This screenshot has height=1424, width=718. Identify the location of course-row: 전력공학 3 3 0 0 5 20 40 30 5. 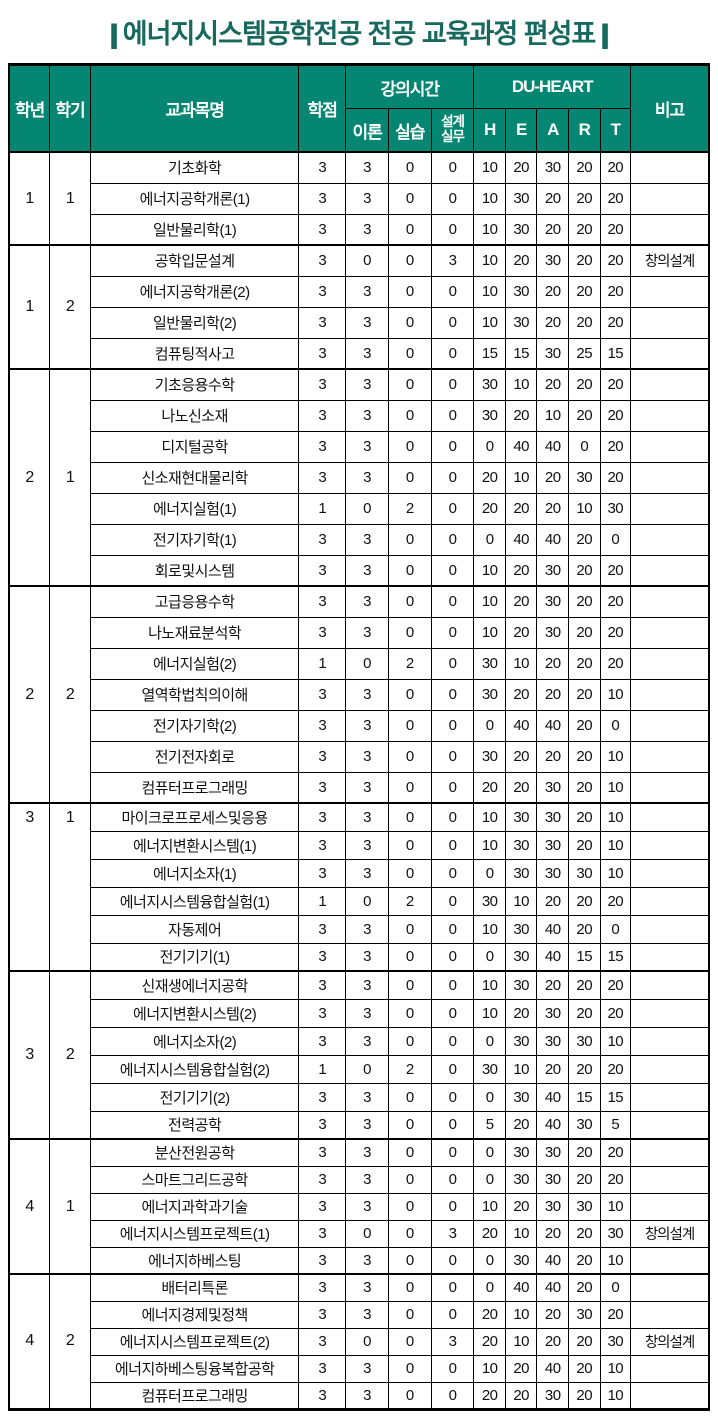
(359, 1125).